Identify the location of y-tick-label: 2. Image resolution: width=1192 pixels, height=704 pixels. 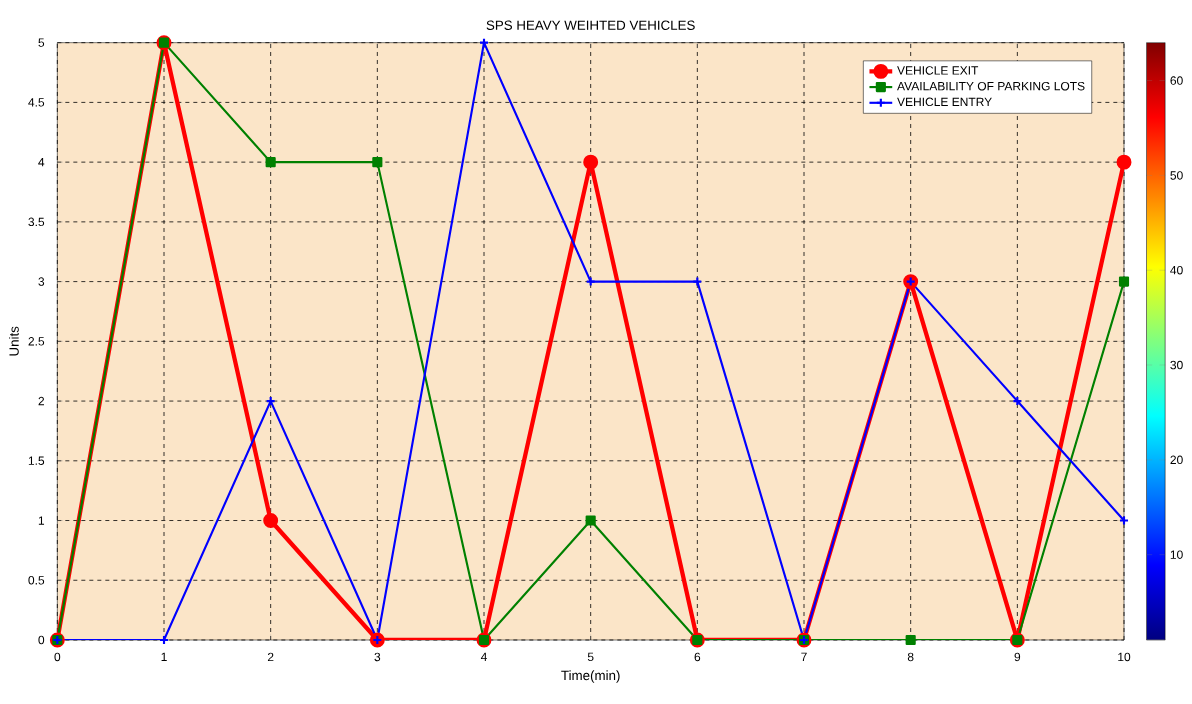
(41, 401).